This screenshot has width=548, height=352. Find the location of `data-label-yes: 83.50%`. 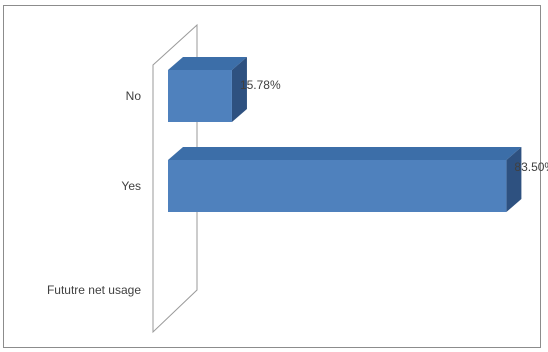

data-label-yes: 83.50% is located at coordinates (531, 167).